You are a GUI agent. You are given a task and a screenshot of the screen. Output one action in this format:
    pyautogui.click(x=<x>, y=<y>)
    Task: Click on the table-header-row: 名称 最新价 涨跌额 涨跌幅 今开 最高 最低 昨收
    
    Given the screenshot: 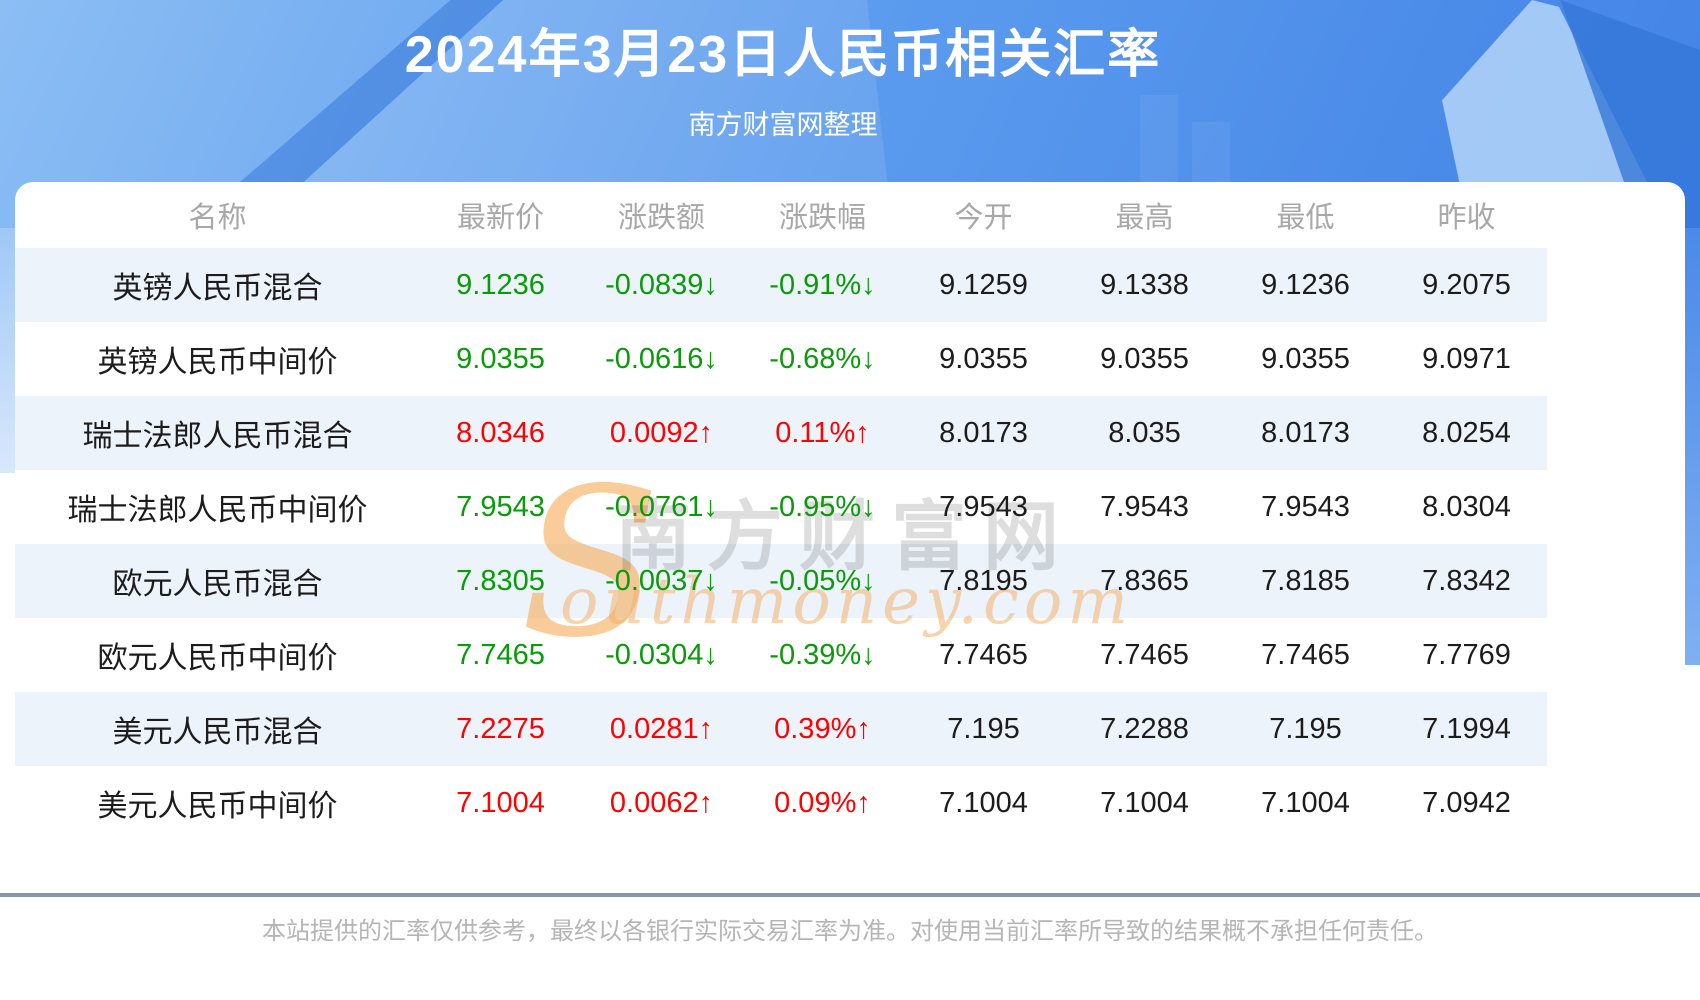 What is the action you would take?
    pyautogui.click(x=781, y=215)
    